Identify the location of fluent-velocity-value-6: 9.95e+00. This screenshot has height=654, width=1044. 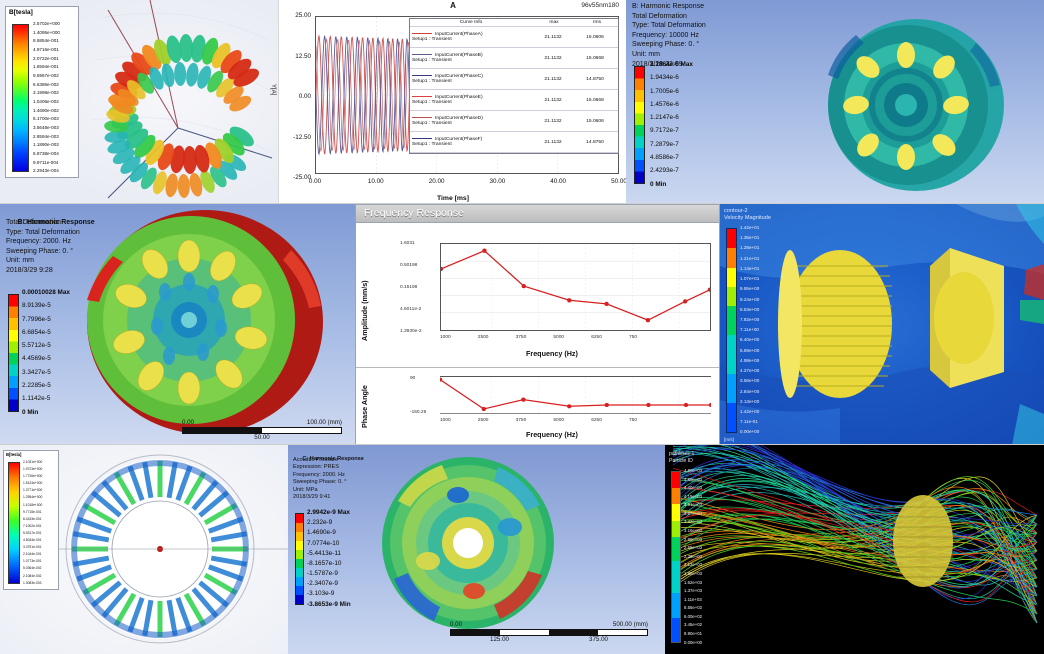
(750, 289).